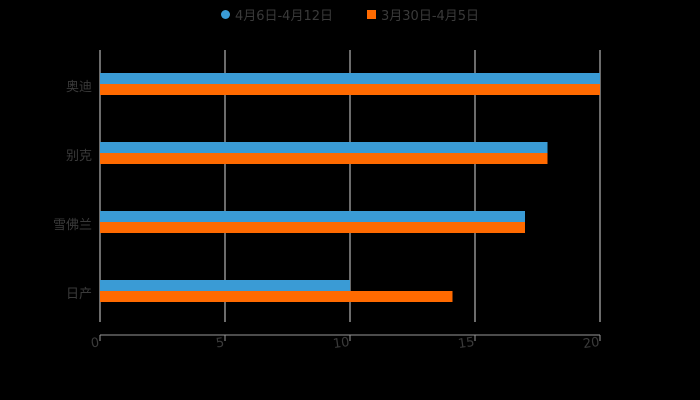  What do you see at coordinates (78, 87) in the screenshot?
I see `y-axis-category-label: 奥迪` at bounding box center [78, 87].